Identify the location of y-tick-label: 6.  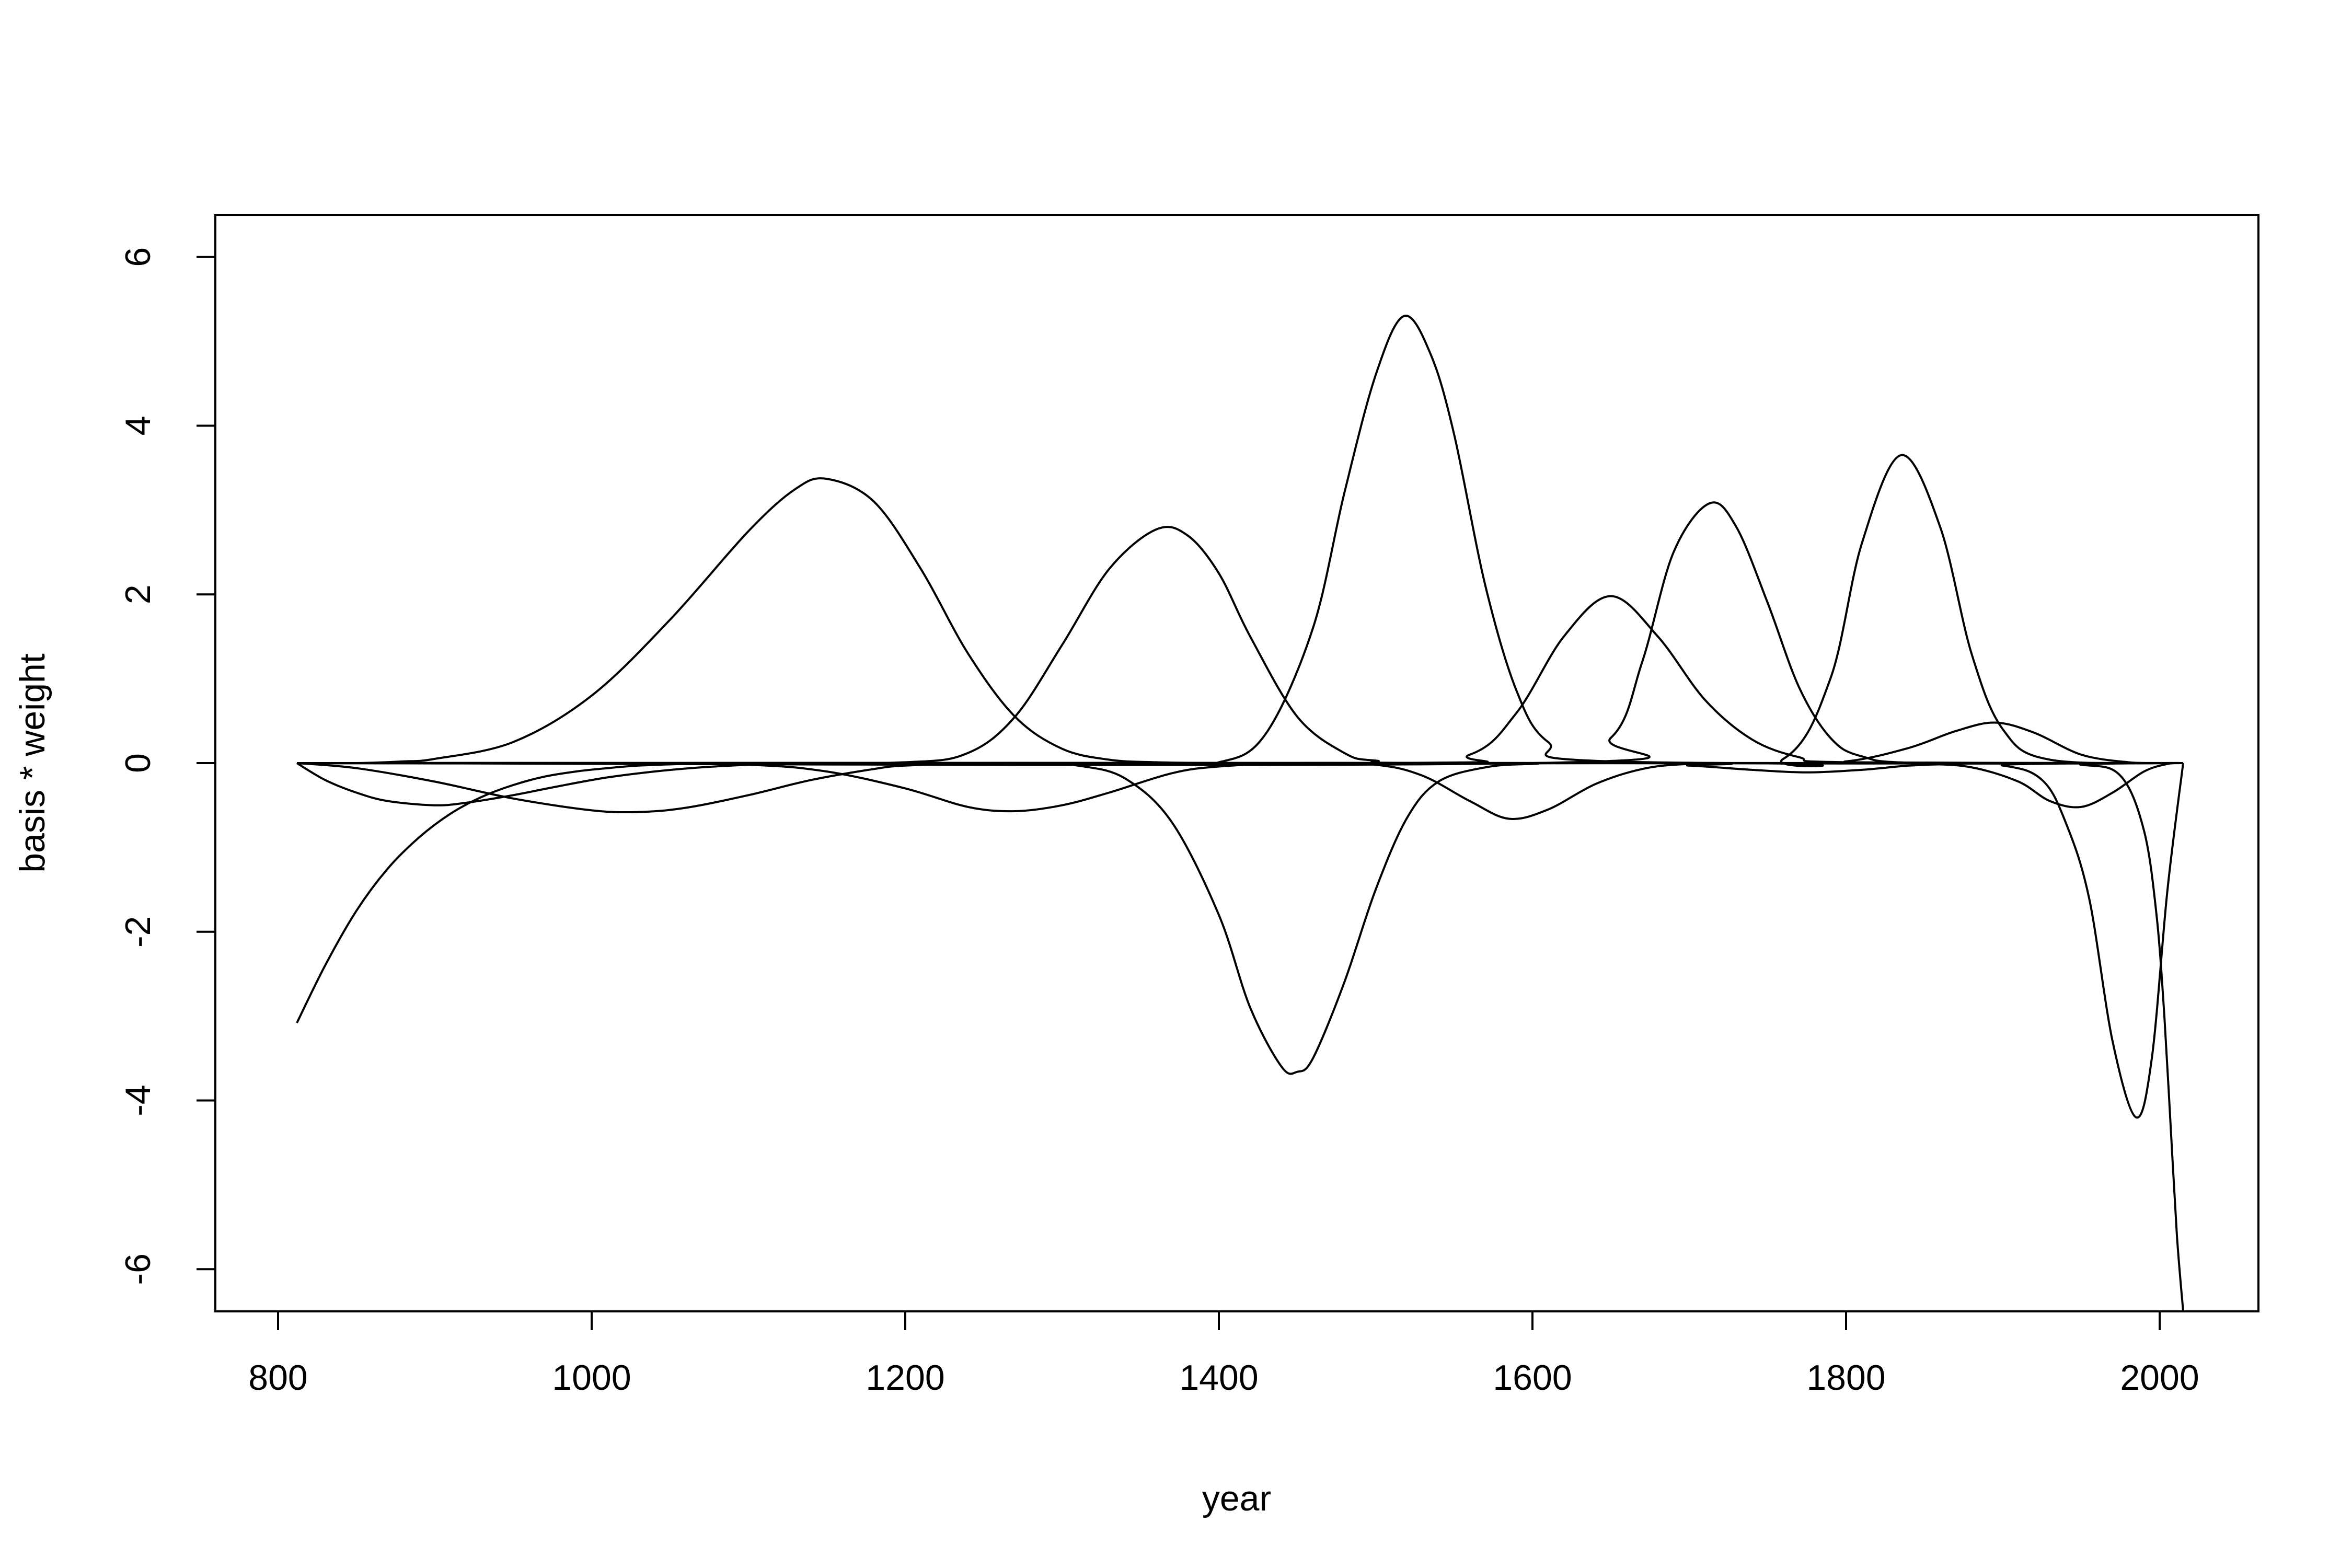
(138, 257).